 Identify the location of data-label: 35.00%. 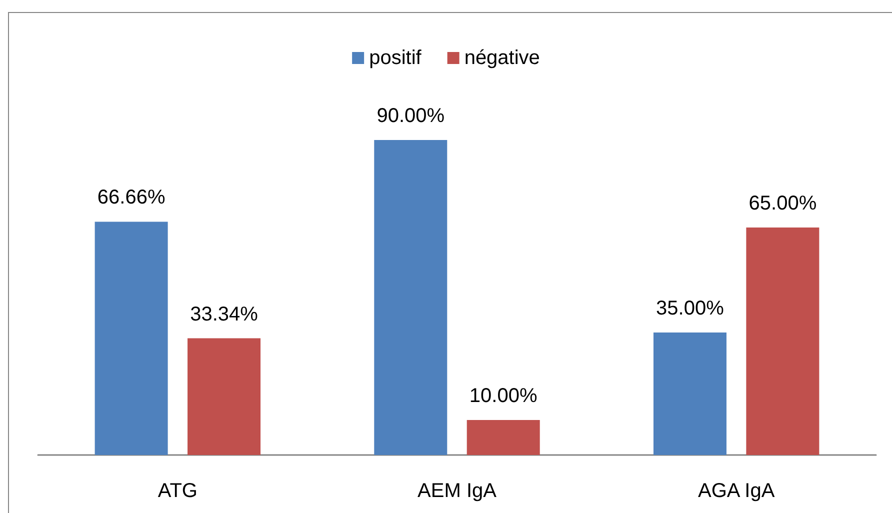
(690, 309).